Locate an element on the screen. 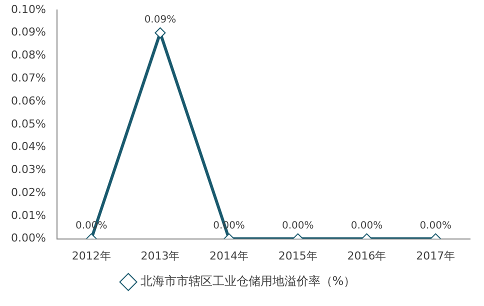 The height and width of the screenshot is (306, 484). y-tick-label: 0.07% is located at coordinates (28, 78).